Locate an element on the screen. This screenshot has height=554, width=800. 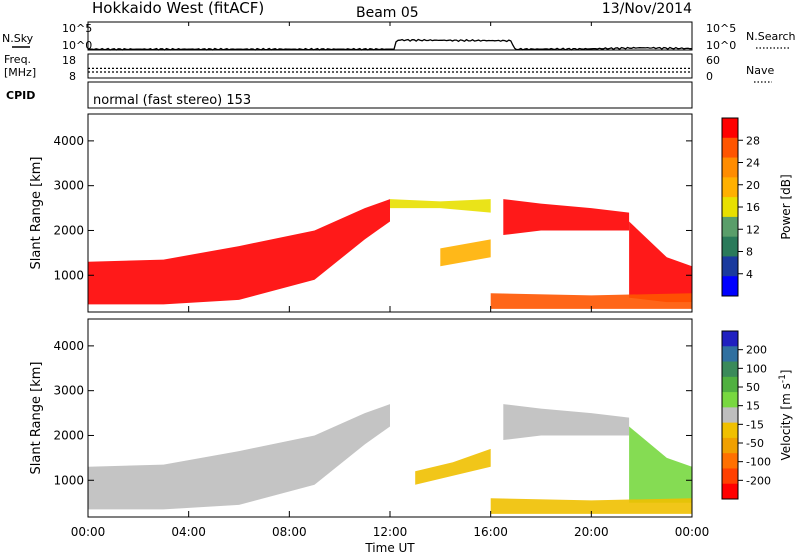
velocity-colorbar-frame is located at coordinates (730, 415).